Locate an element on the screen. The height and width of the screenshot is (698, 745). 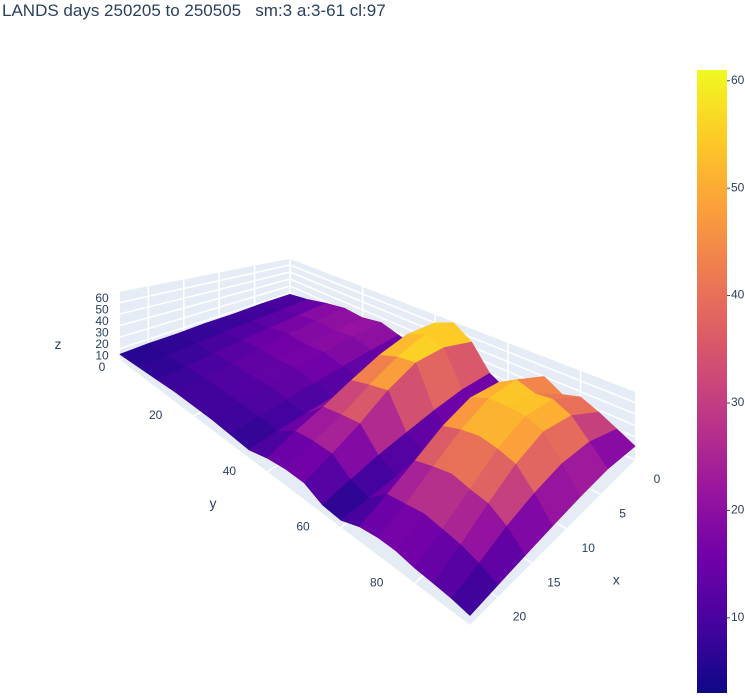
colorbar-tick-label: 30 is located at coordinates (738, 402).